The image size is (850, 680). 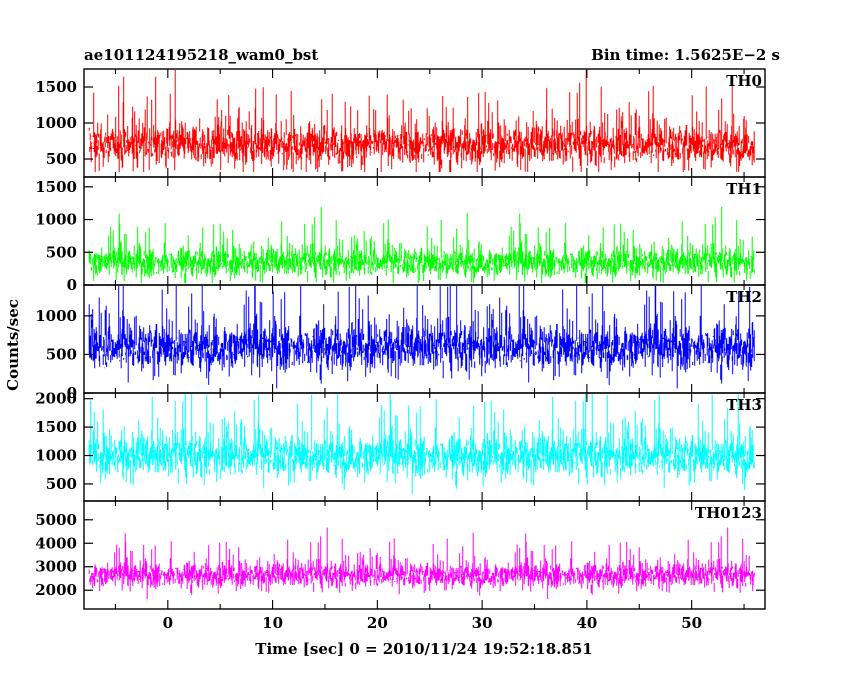 What do you see at coordinates (586, 623) in the screenshot?
I see `x-tick-label: 40` at bounding box center [586, 623].